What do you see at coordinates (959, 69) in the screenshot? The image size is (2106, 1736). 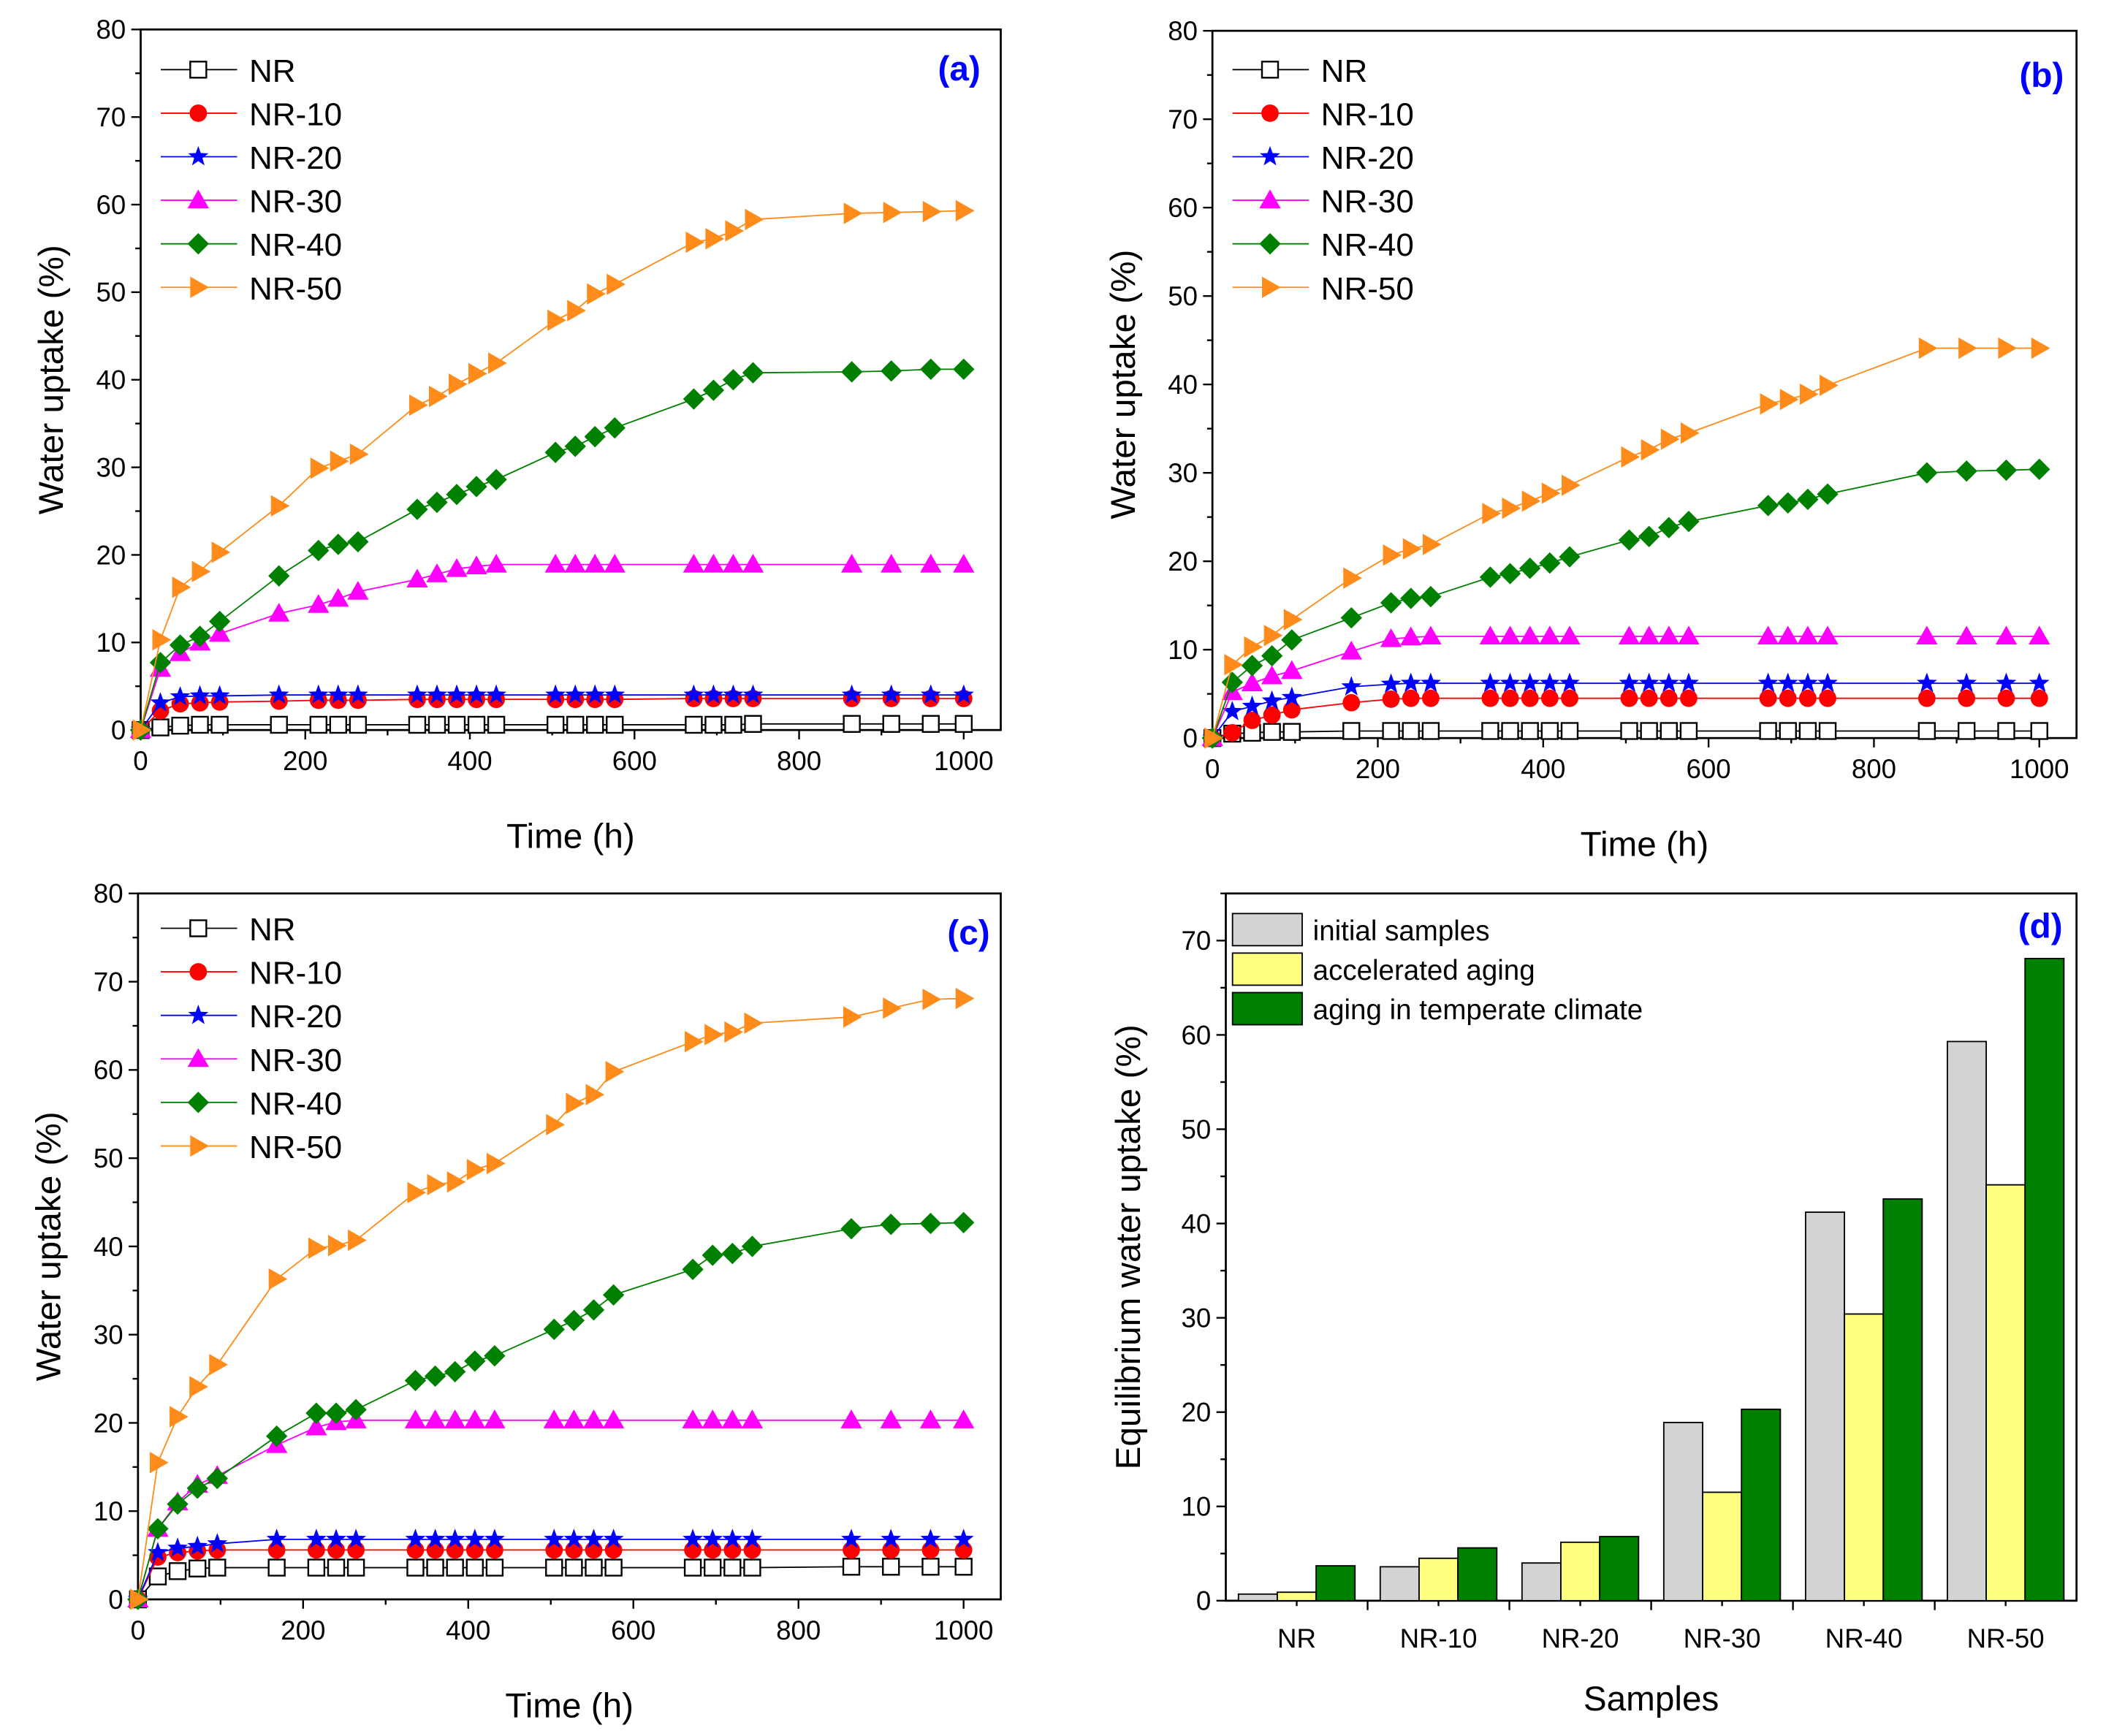 I see `panel-label: (a)` at bounding box center [959, 69].